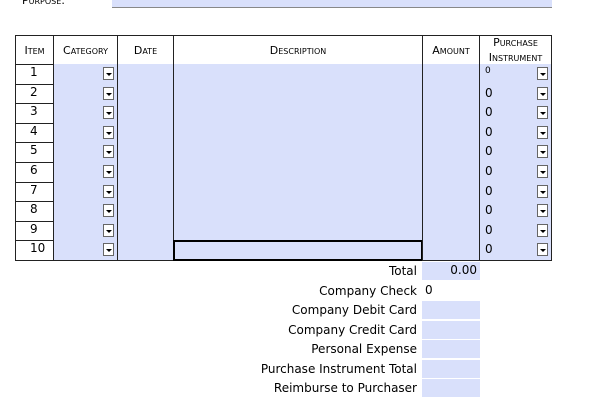 The width and height of the screenshot is (592, 417). I want to click on summary-label: Total, so click(402, 271).